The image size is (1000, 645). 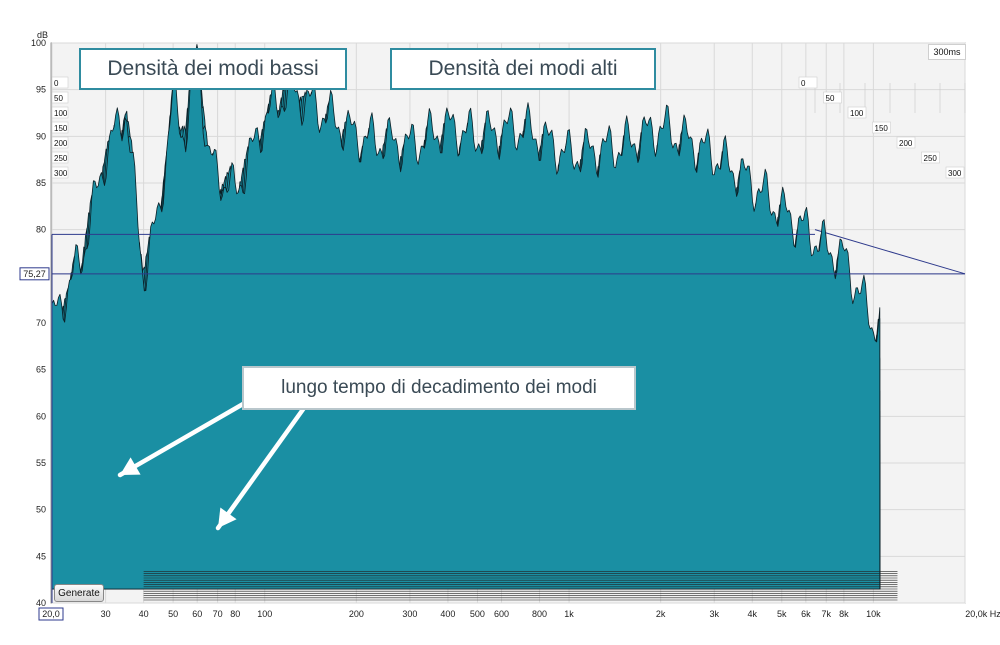 I want to click on x-tick-label: 4k, so click(x=753, y=614).